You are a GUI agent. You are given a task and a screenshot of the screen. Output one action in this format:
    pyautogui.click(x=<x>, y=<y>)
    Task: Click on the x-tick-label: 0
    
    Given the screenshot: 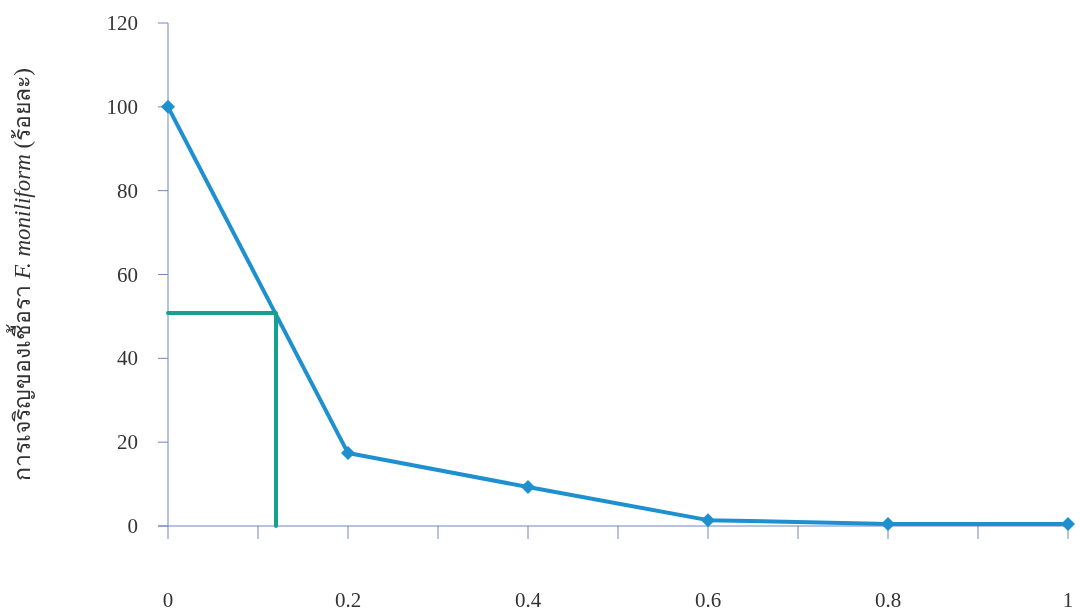 What is the action you would take?
    pyautogui.click(x=168, y=600)
    